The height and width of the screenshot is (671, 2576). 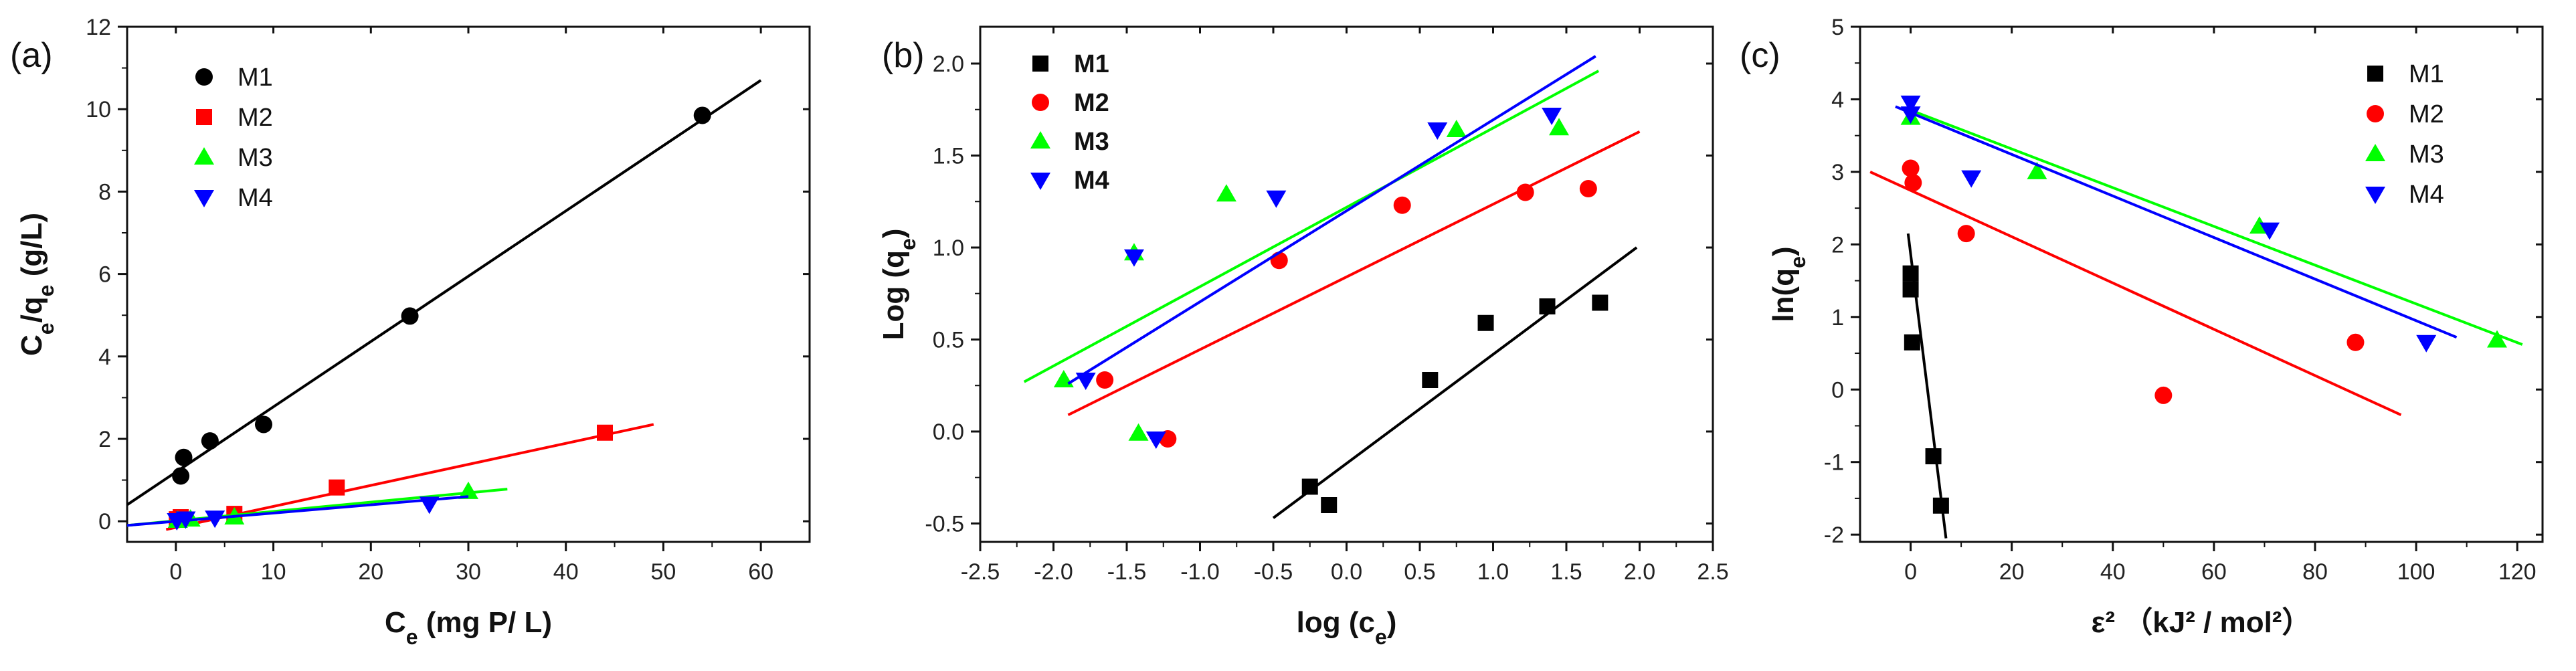 What do you see at coordinates (2517, 572) in the screenshot?
I see `x-tick-label: 120` at bounding box center [2517, 572].